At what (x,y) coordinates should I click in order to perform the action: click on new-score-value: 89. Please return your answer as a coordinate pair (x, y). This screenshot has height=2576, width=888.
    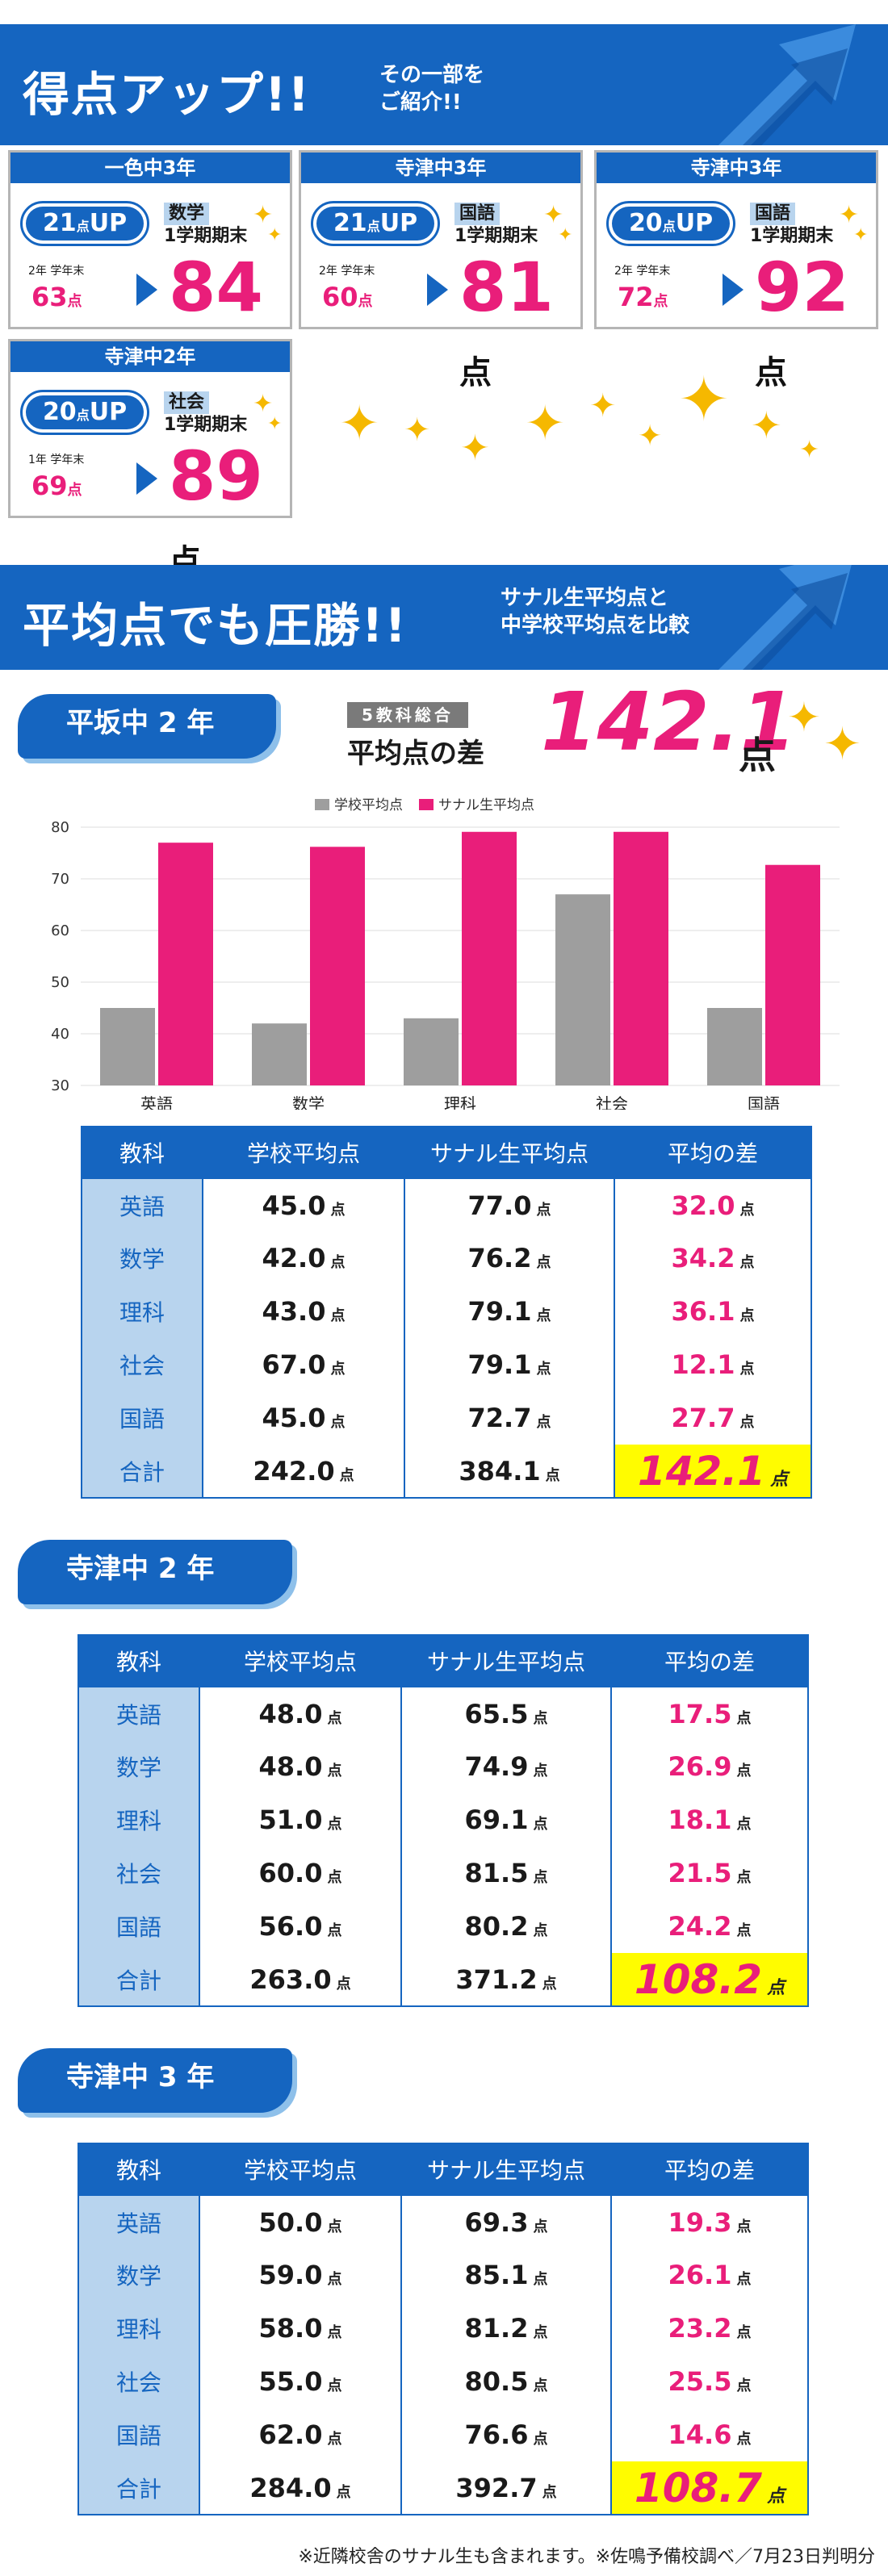
    Looking at the image, I should click on (216, 476).